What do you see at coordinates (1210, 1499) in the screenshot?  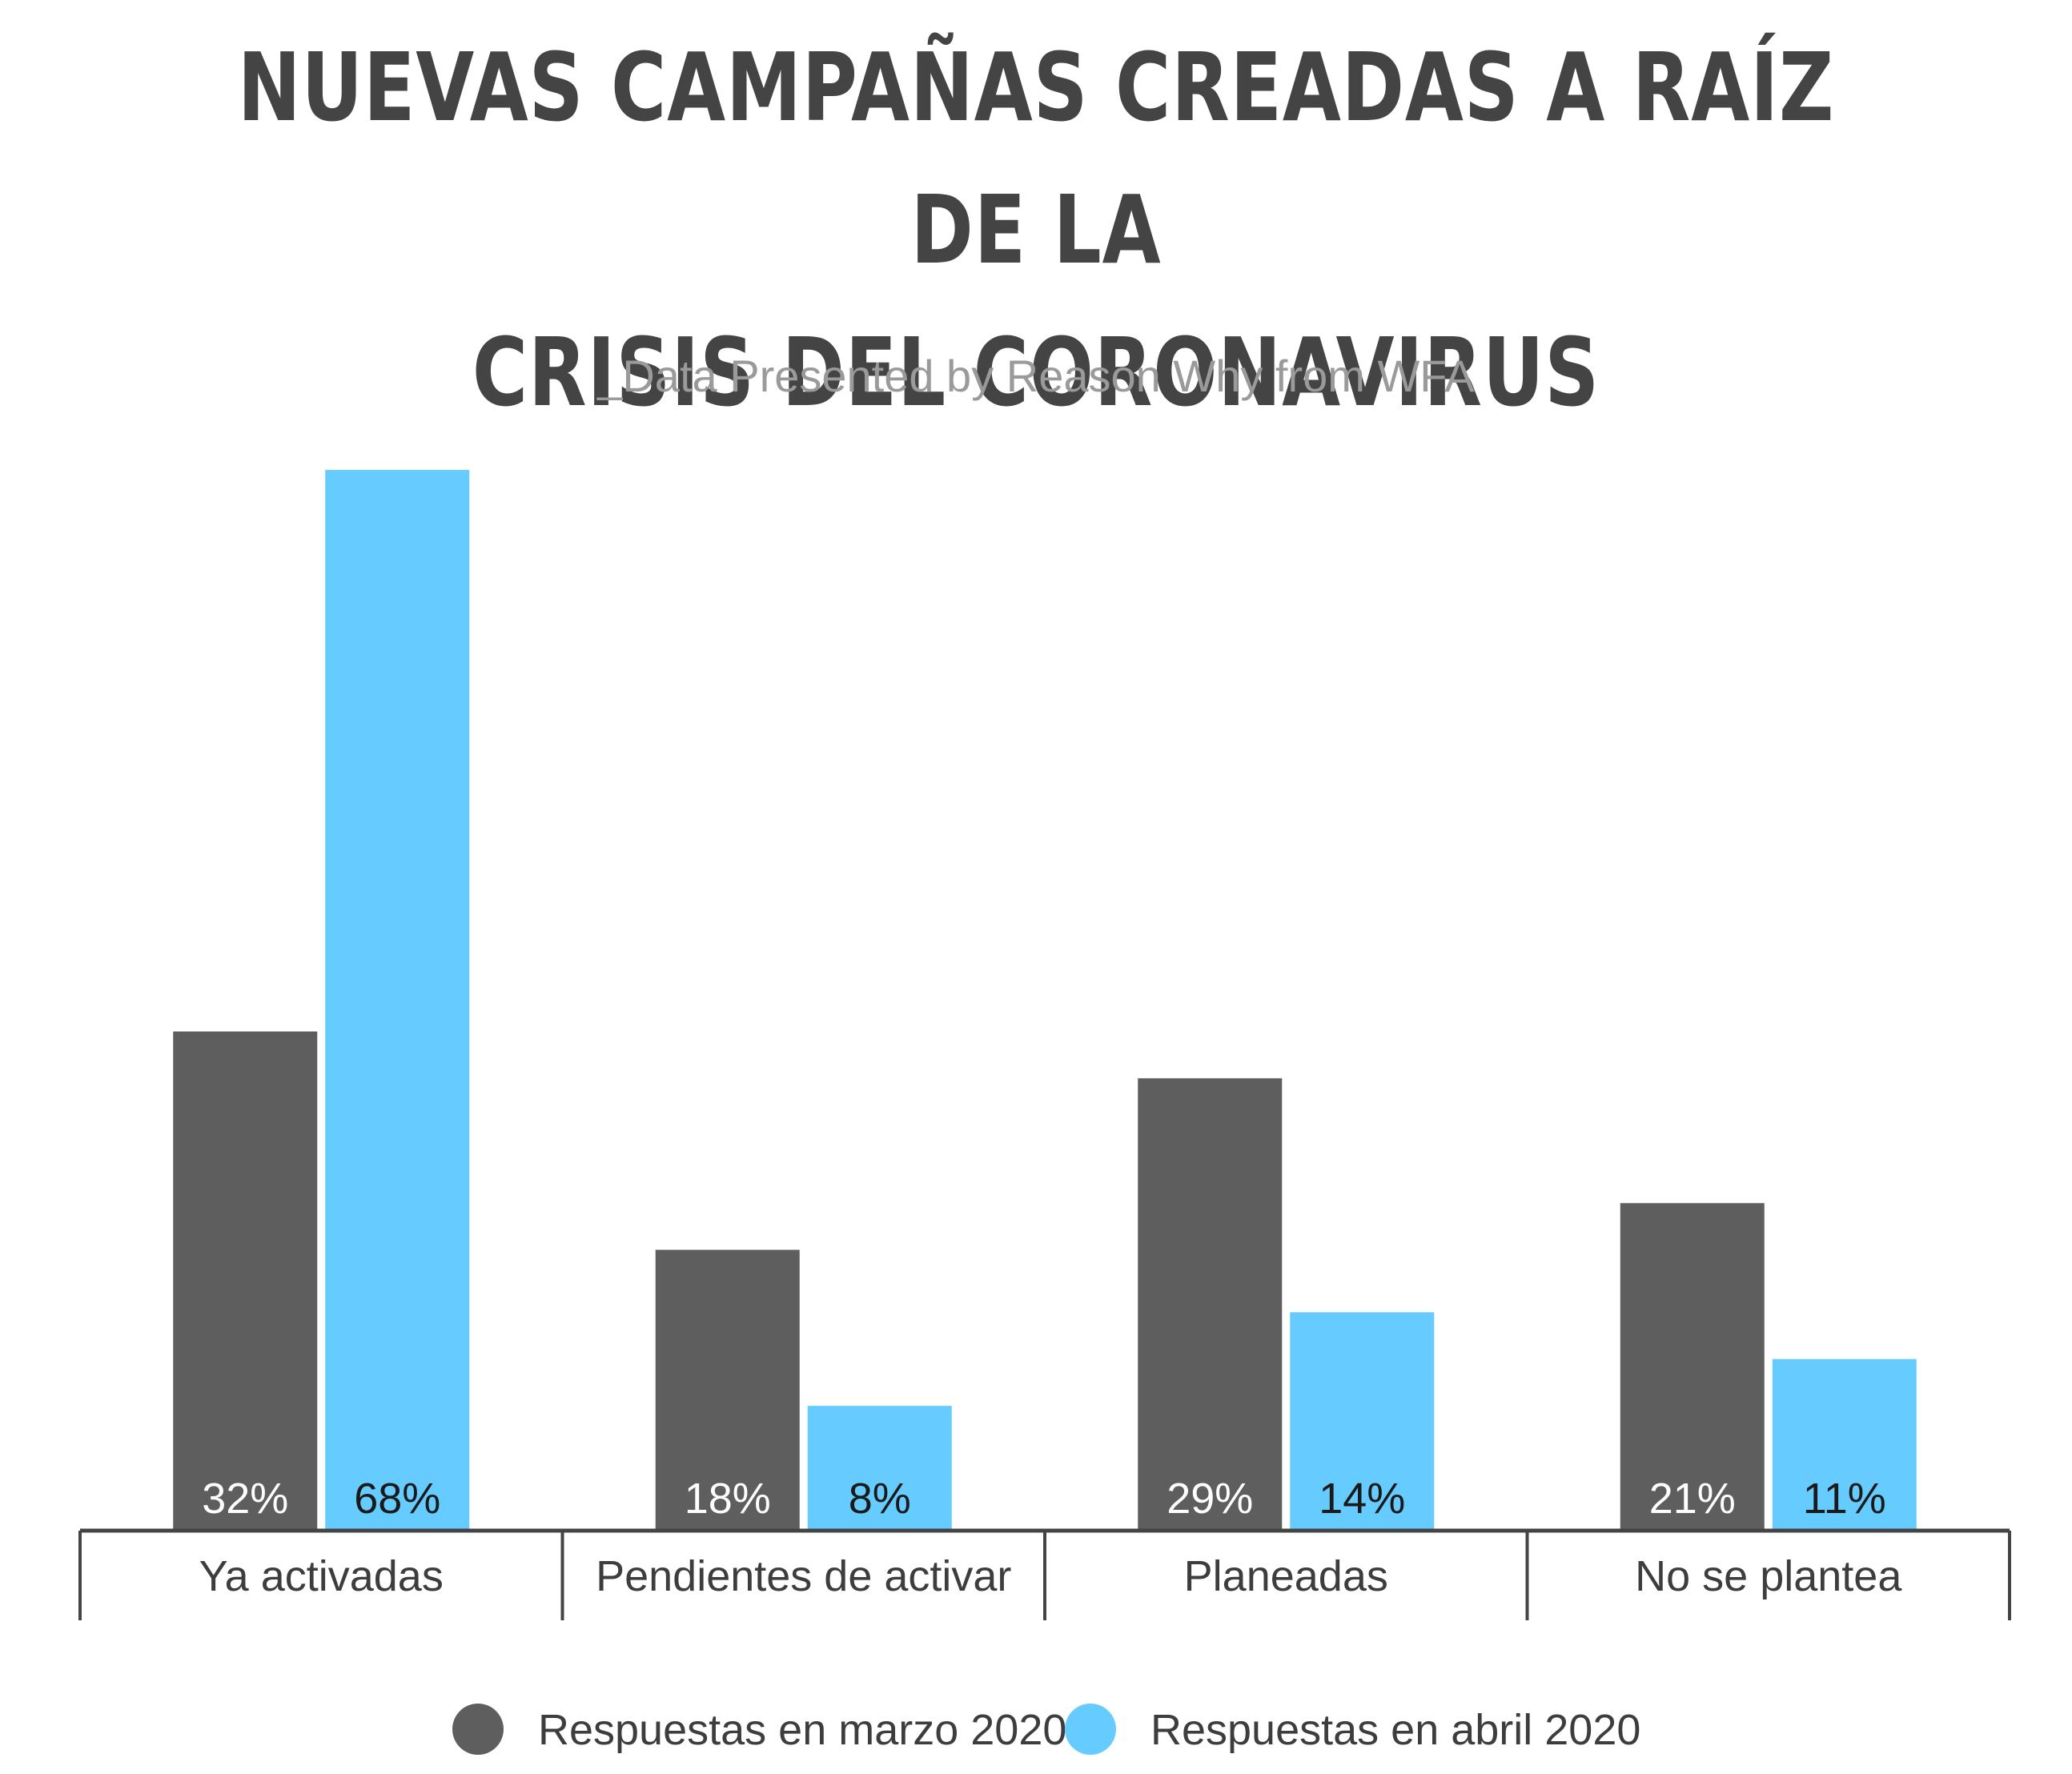 I see `data-label-marzo-3: 29%` at bounding box center [1210, 1499].